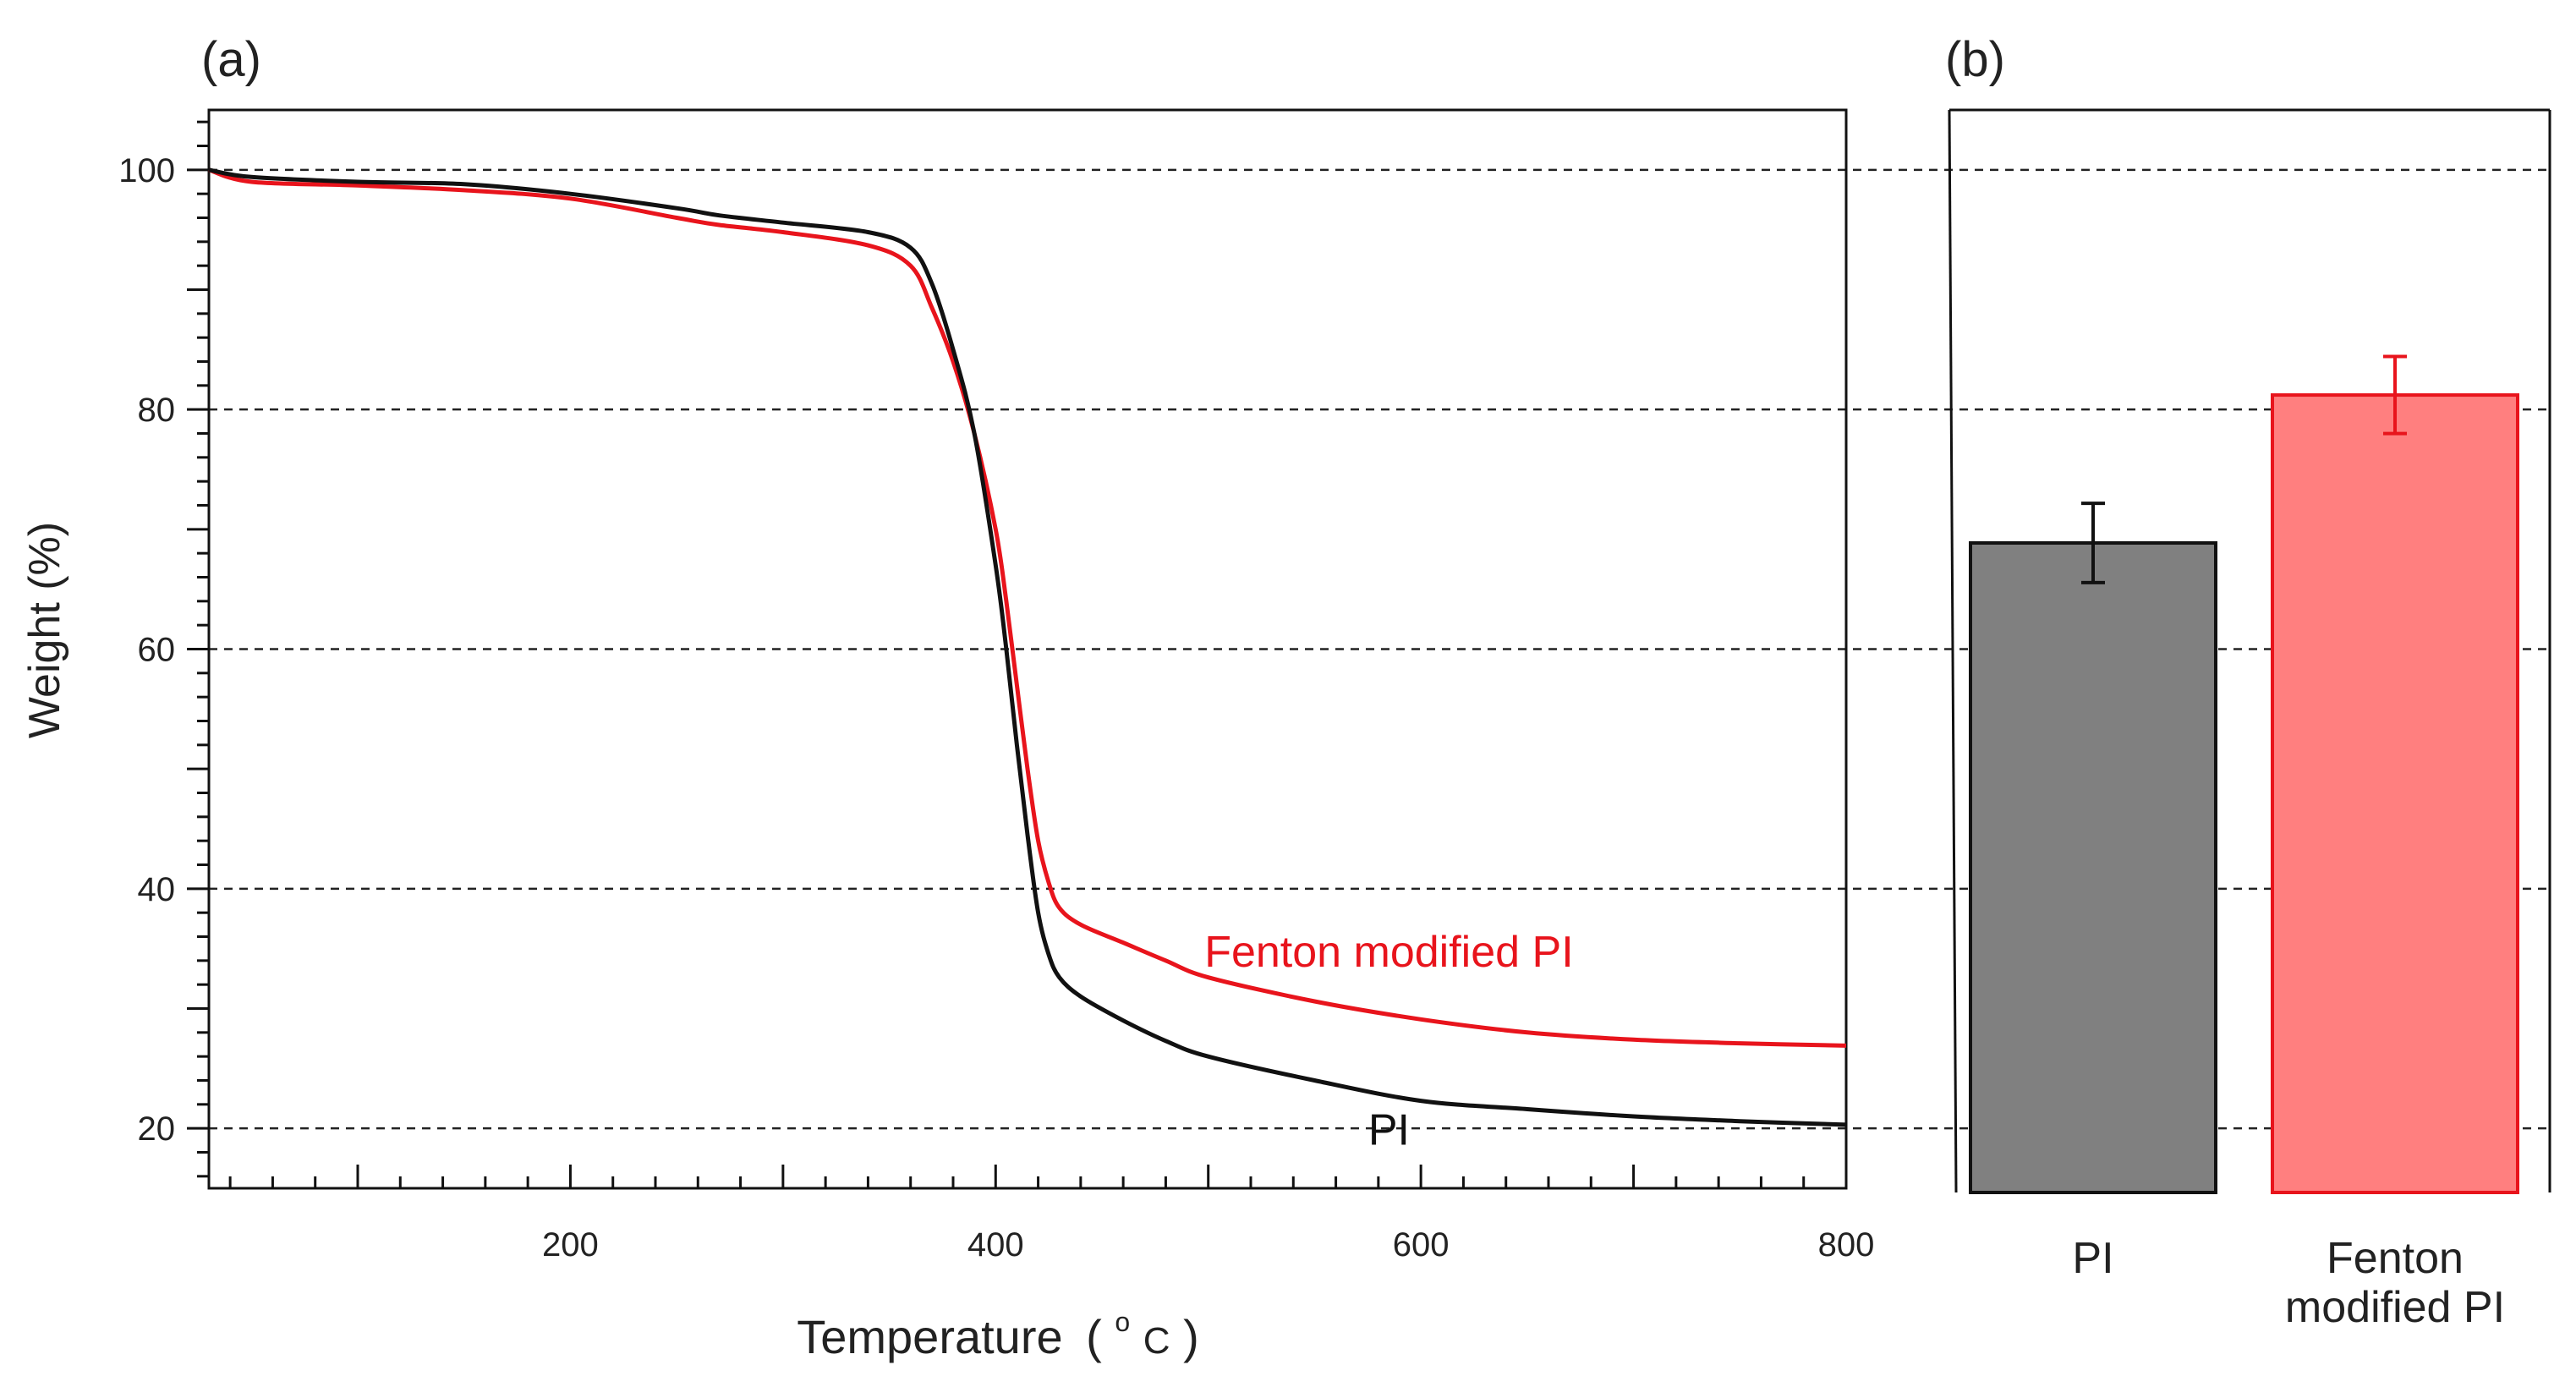 The width and height of the screenshot is (2576, 1387). I want to click on panel-a-x-axis: 200 400 600 800, so click(1051, 1214).